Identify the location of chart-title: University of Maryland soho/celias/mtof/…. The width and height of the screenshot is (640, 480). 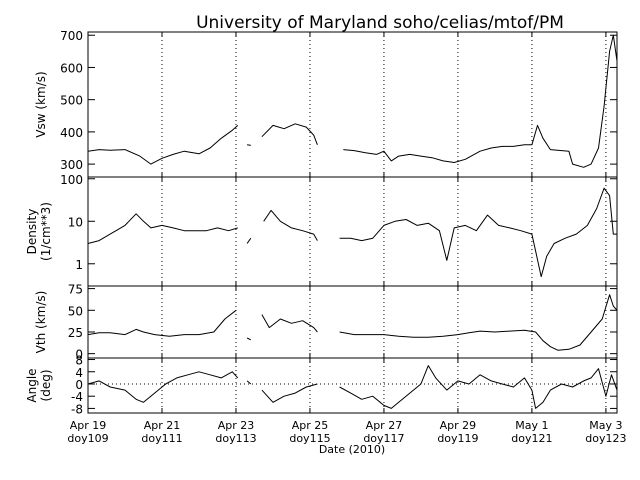
(380, 23).